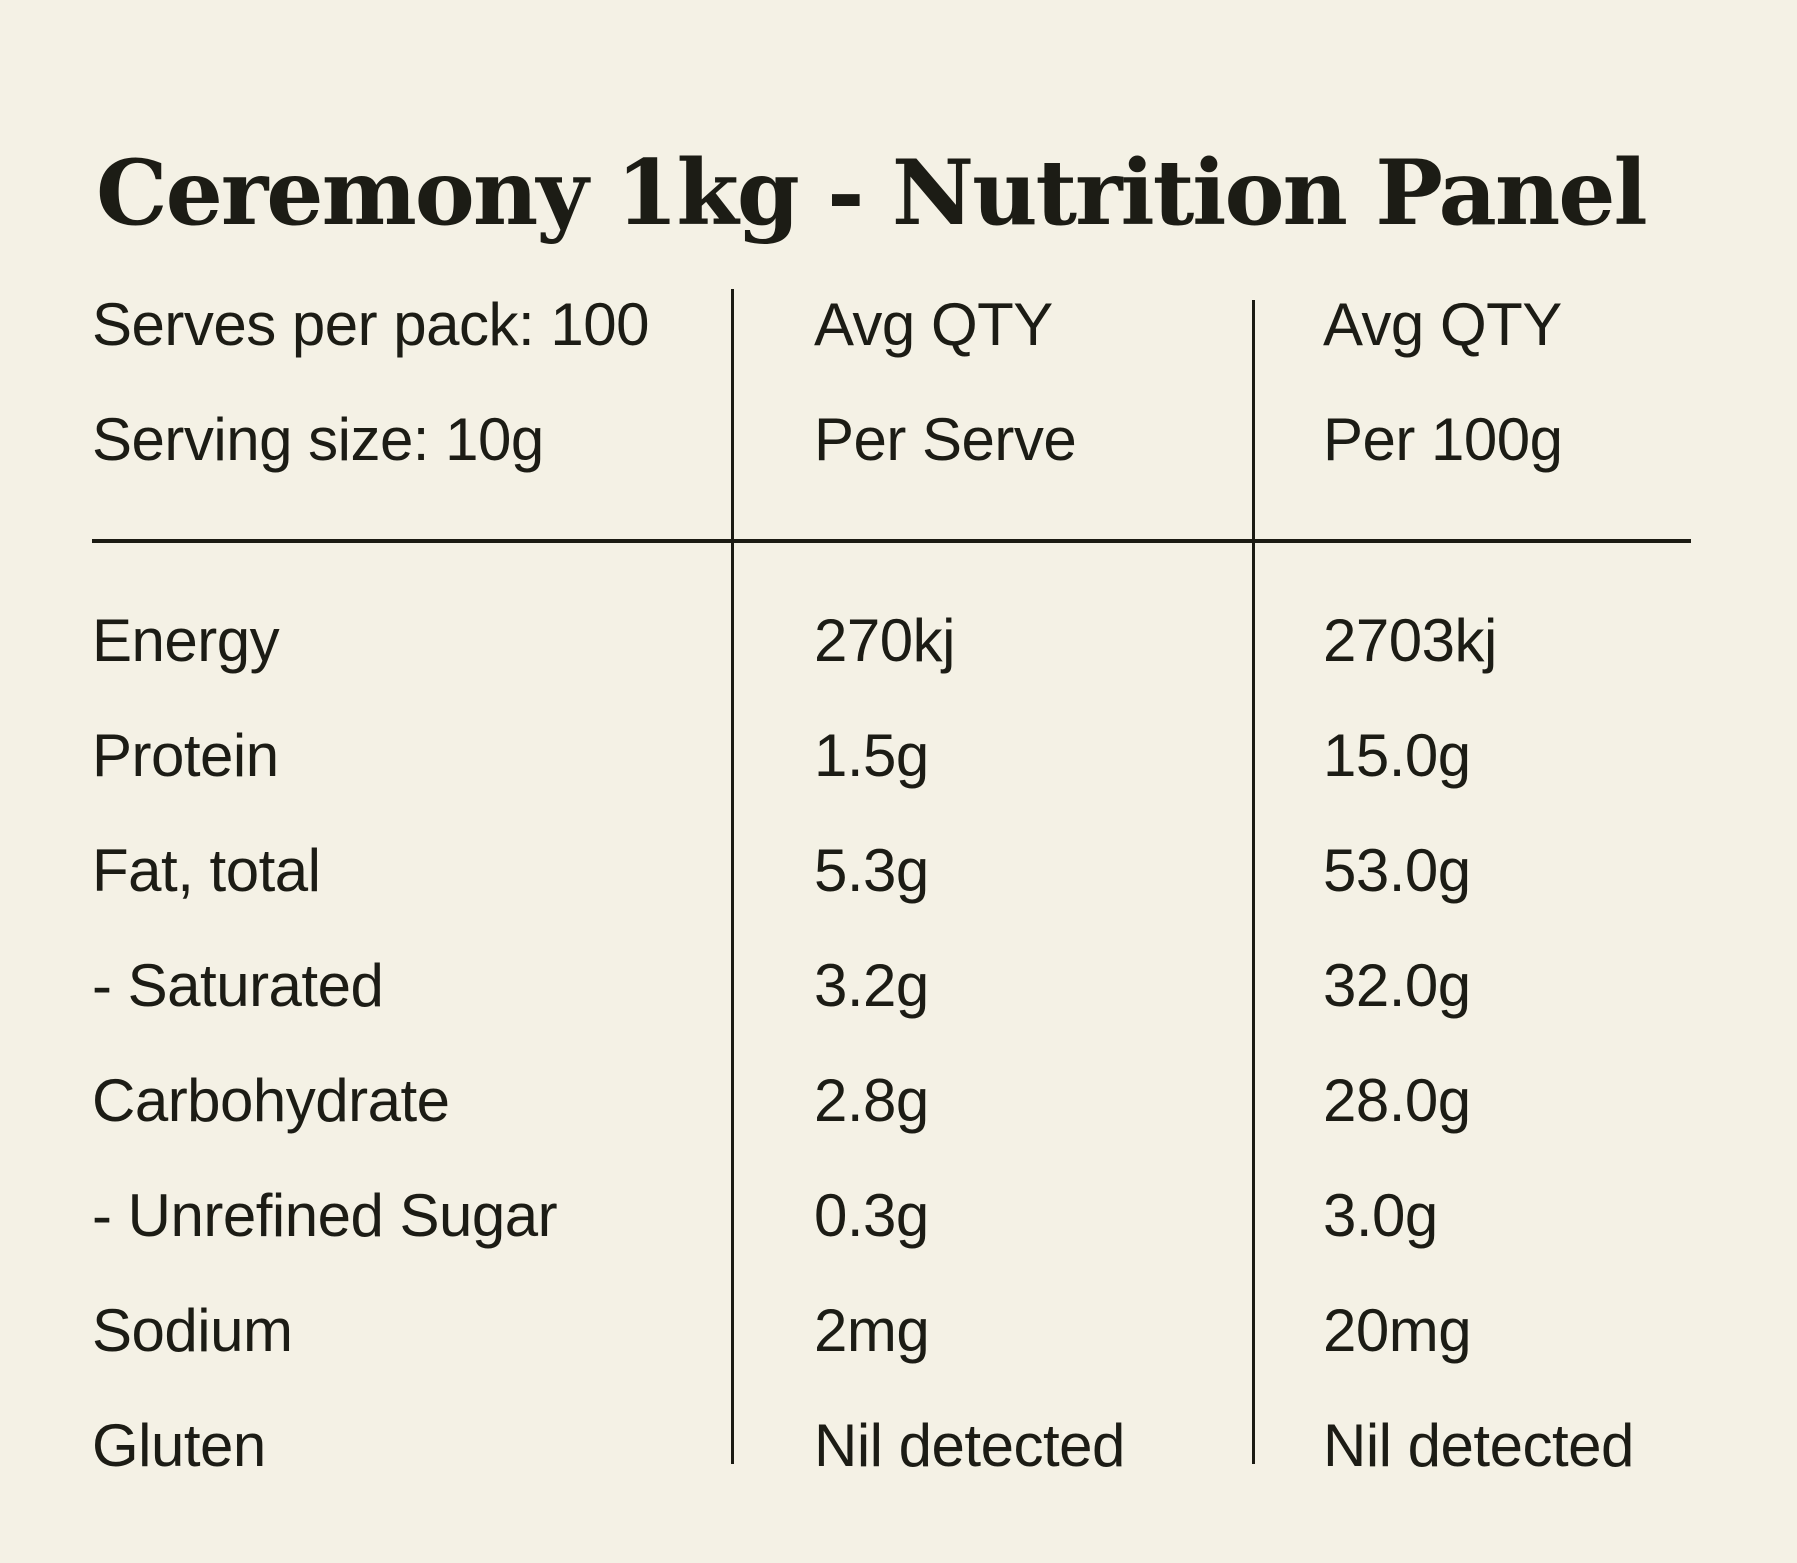 Image resolution: width=1797 pixels, height=1563 pixels. I want to click on value-per-serve: Nil detected, so click(969, 1445).